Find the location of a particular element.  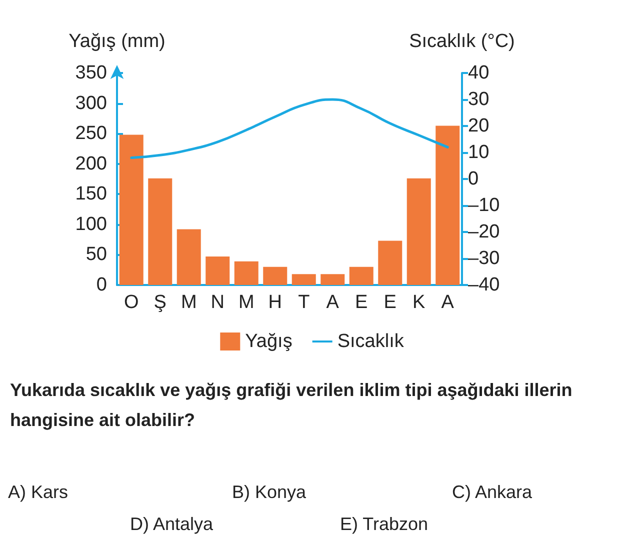

x-tick-label: Ş is located at coordinates (160, 302).